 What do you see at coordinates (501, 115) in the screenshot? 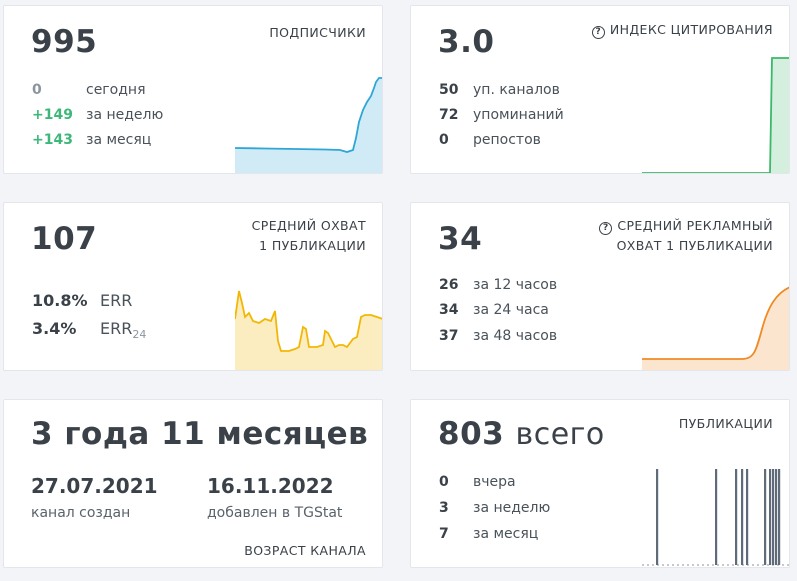
I see `list-item: 72 упоминаний` at bounding box center [501, 115].